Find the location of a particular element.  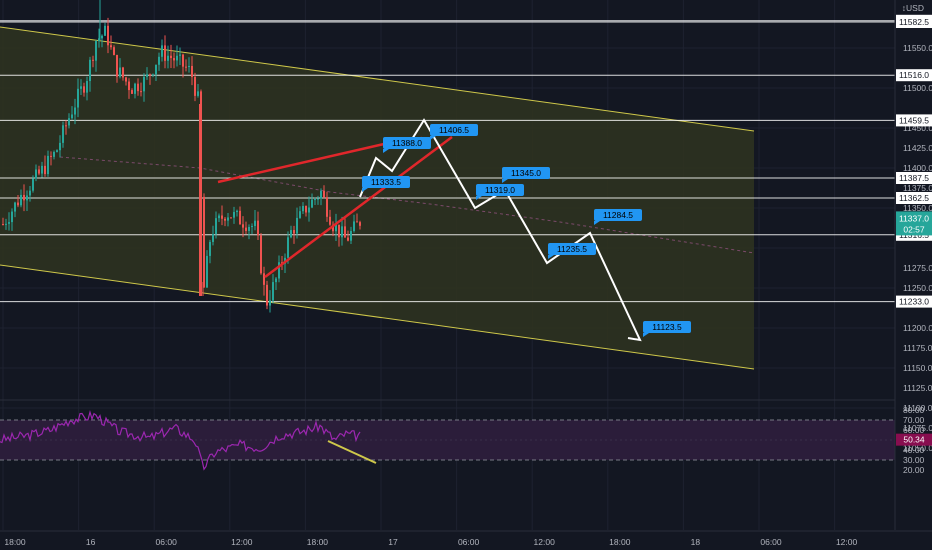

projection-label: 11388.0 is located at coordinates (407, 145).